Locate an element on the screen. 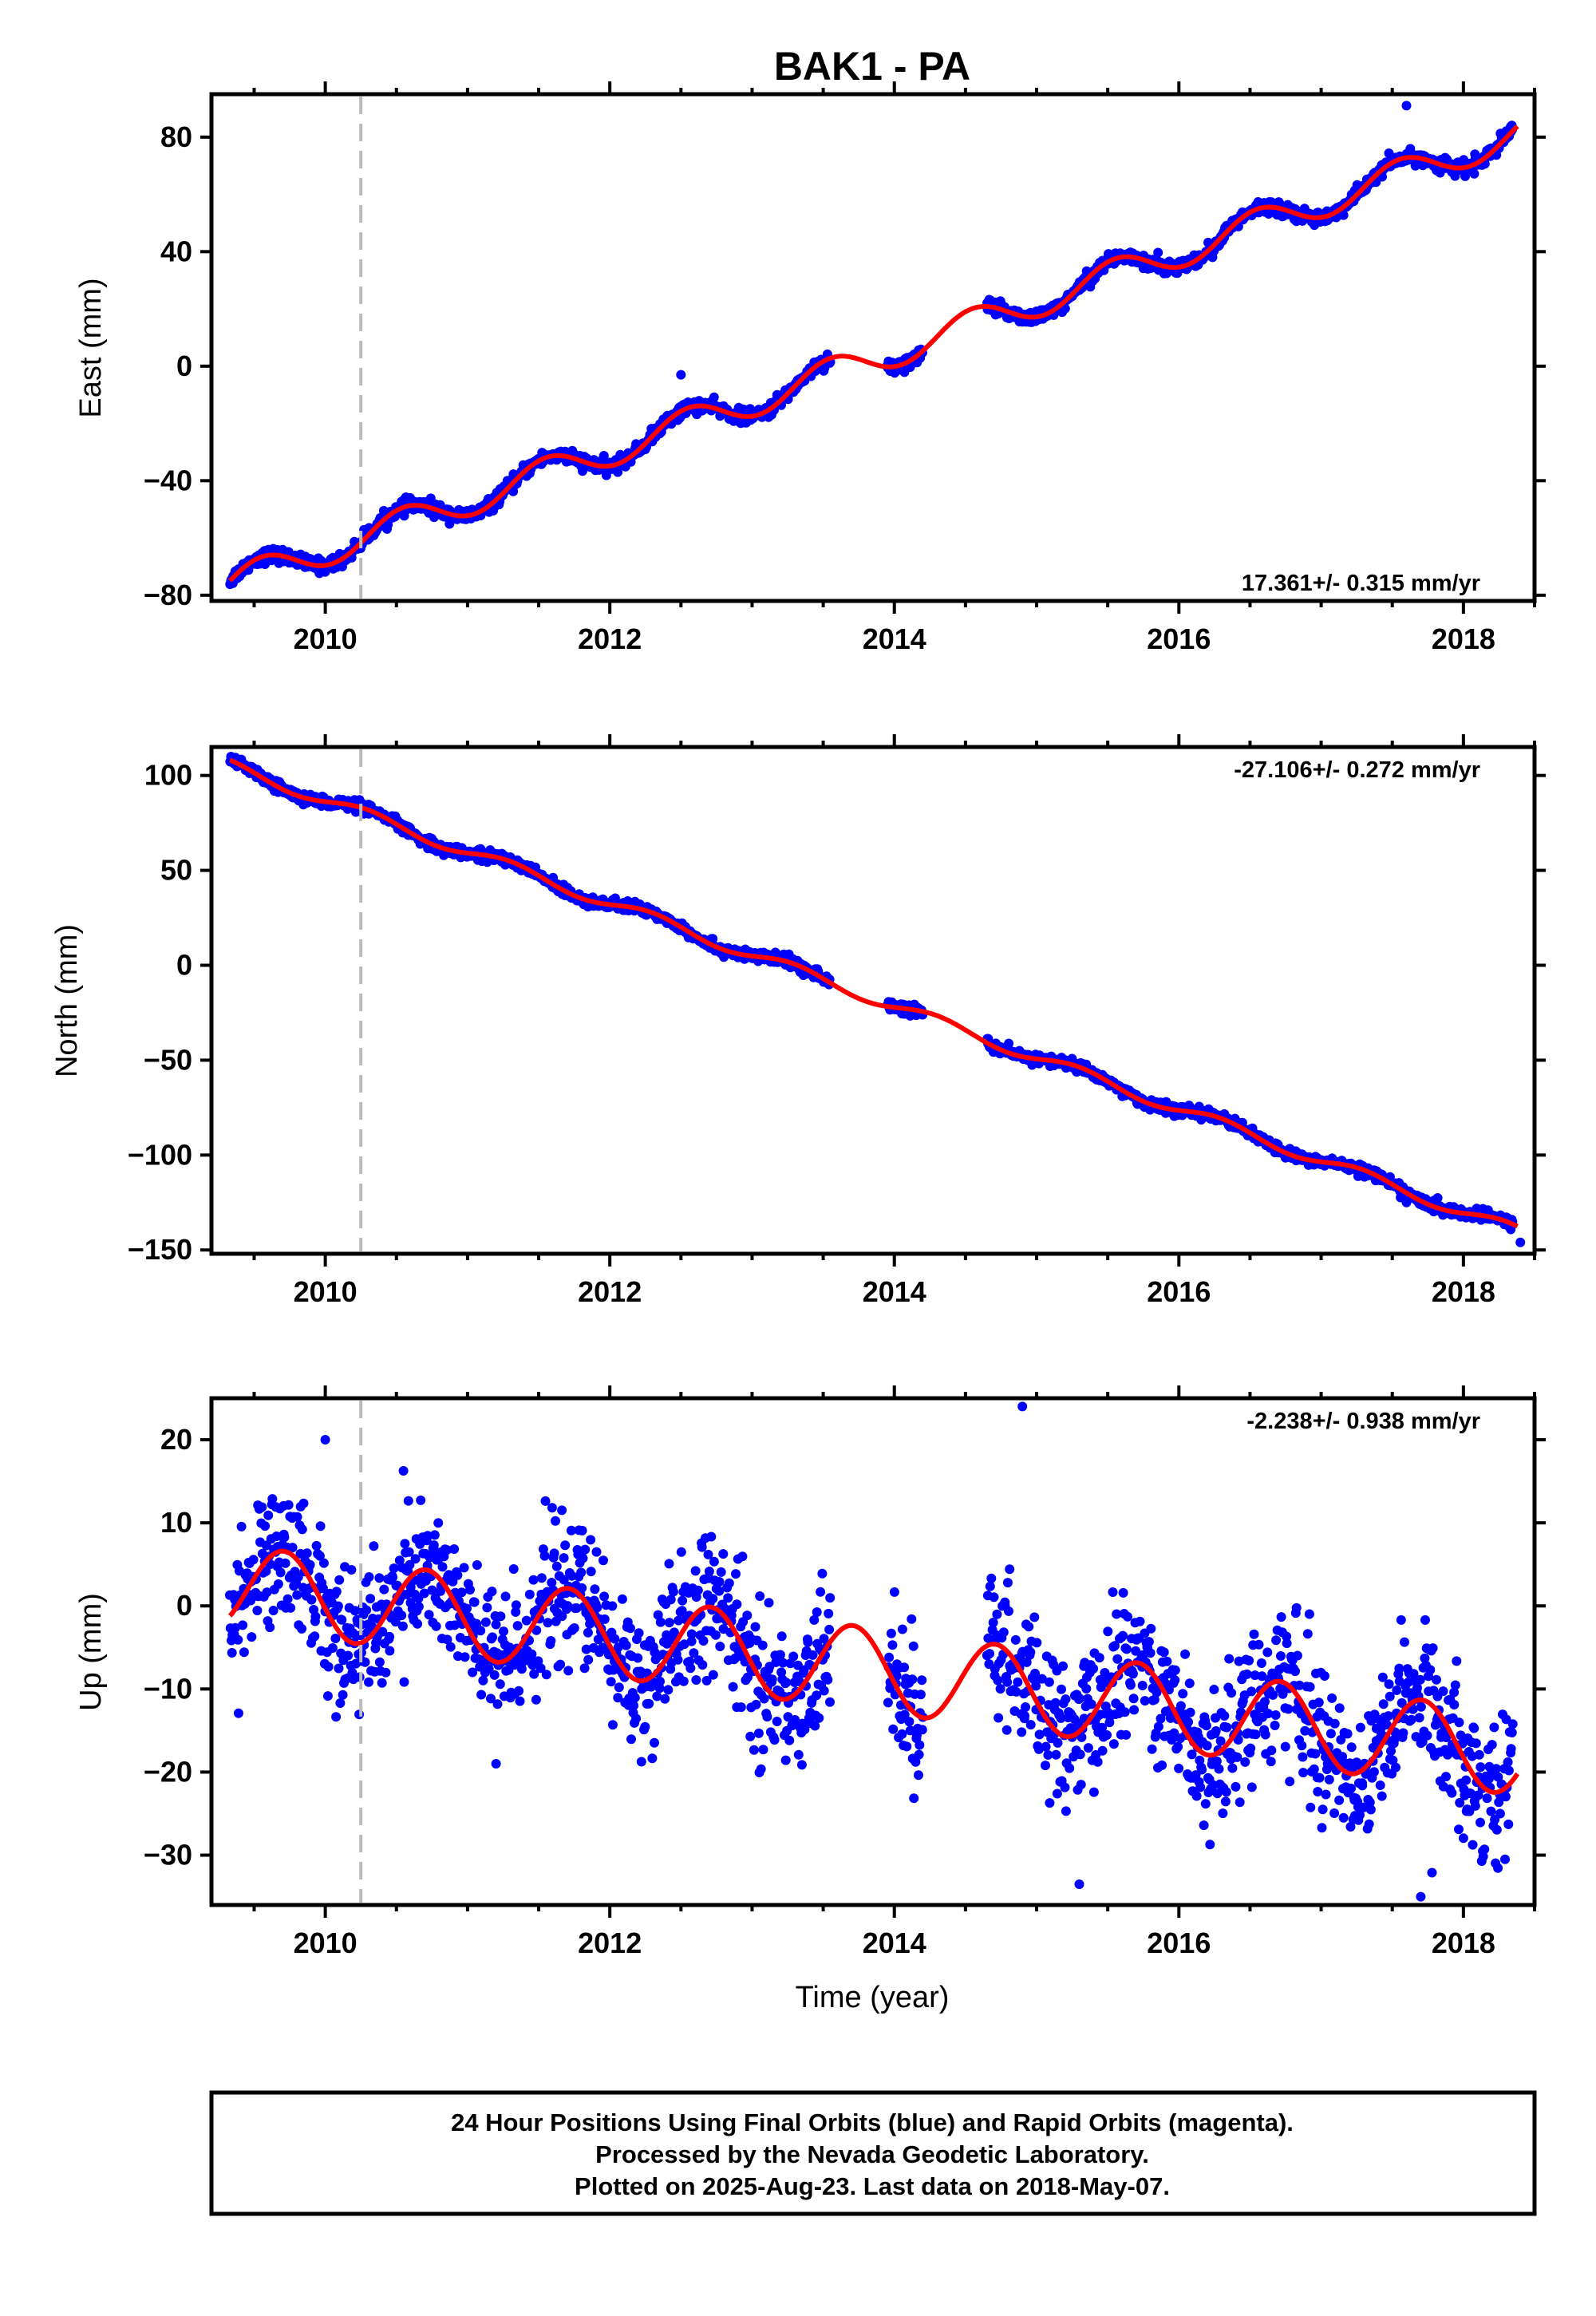 This screenshot has height=2316, width=1596. east-rate-label: 17.361+/- 0.315 mm/yr is located at coordinates (1361, 583).